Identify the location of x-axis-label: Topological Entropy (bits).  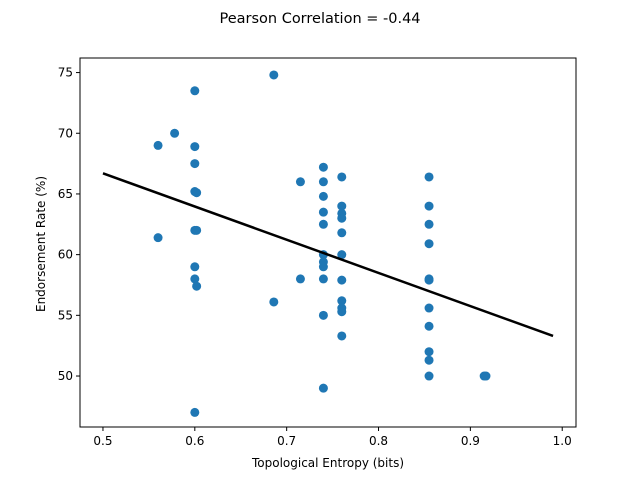
(327, 463).